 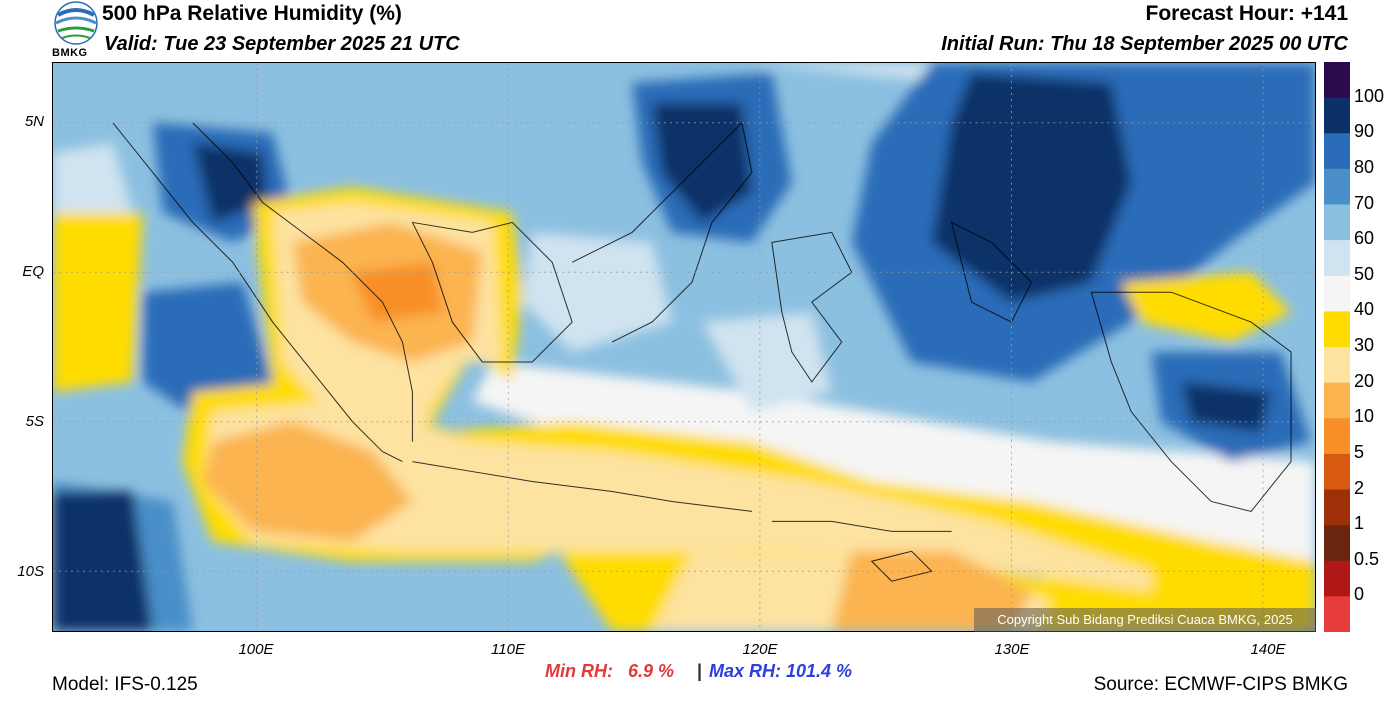 What do you see at coordinates (1247, 13) in the screenshot?
I see `forecast-hour: Forecast Hour: +141` at bounding box center [1247, 13].